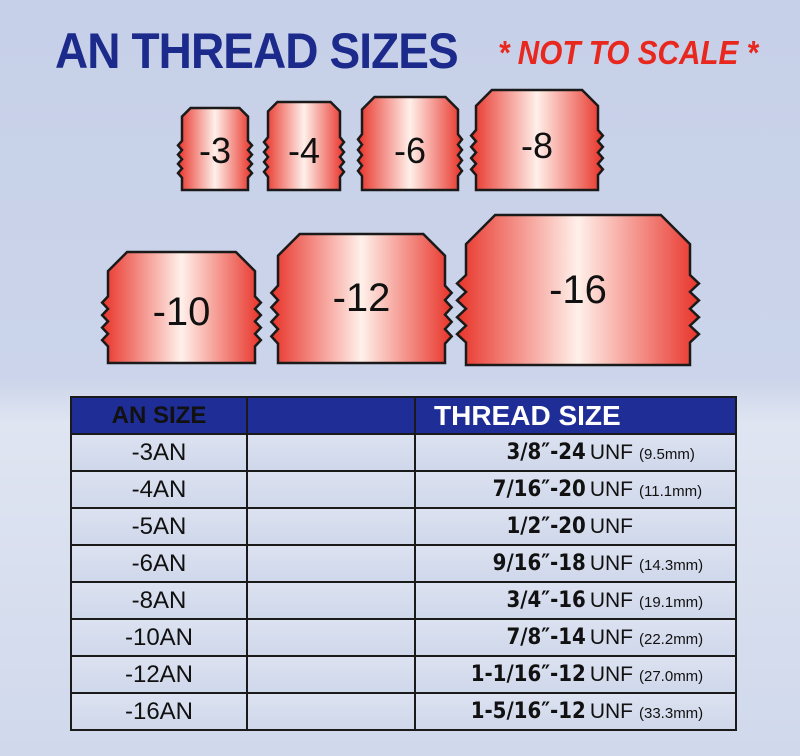 The image size is (800, 756). I want to click on thread-spec: 1-5/16″-12, so click(528, 711).